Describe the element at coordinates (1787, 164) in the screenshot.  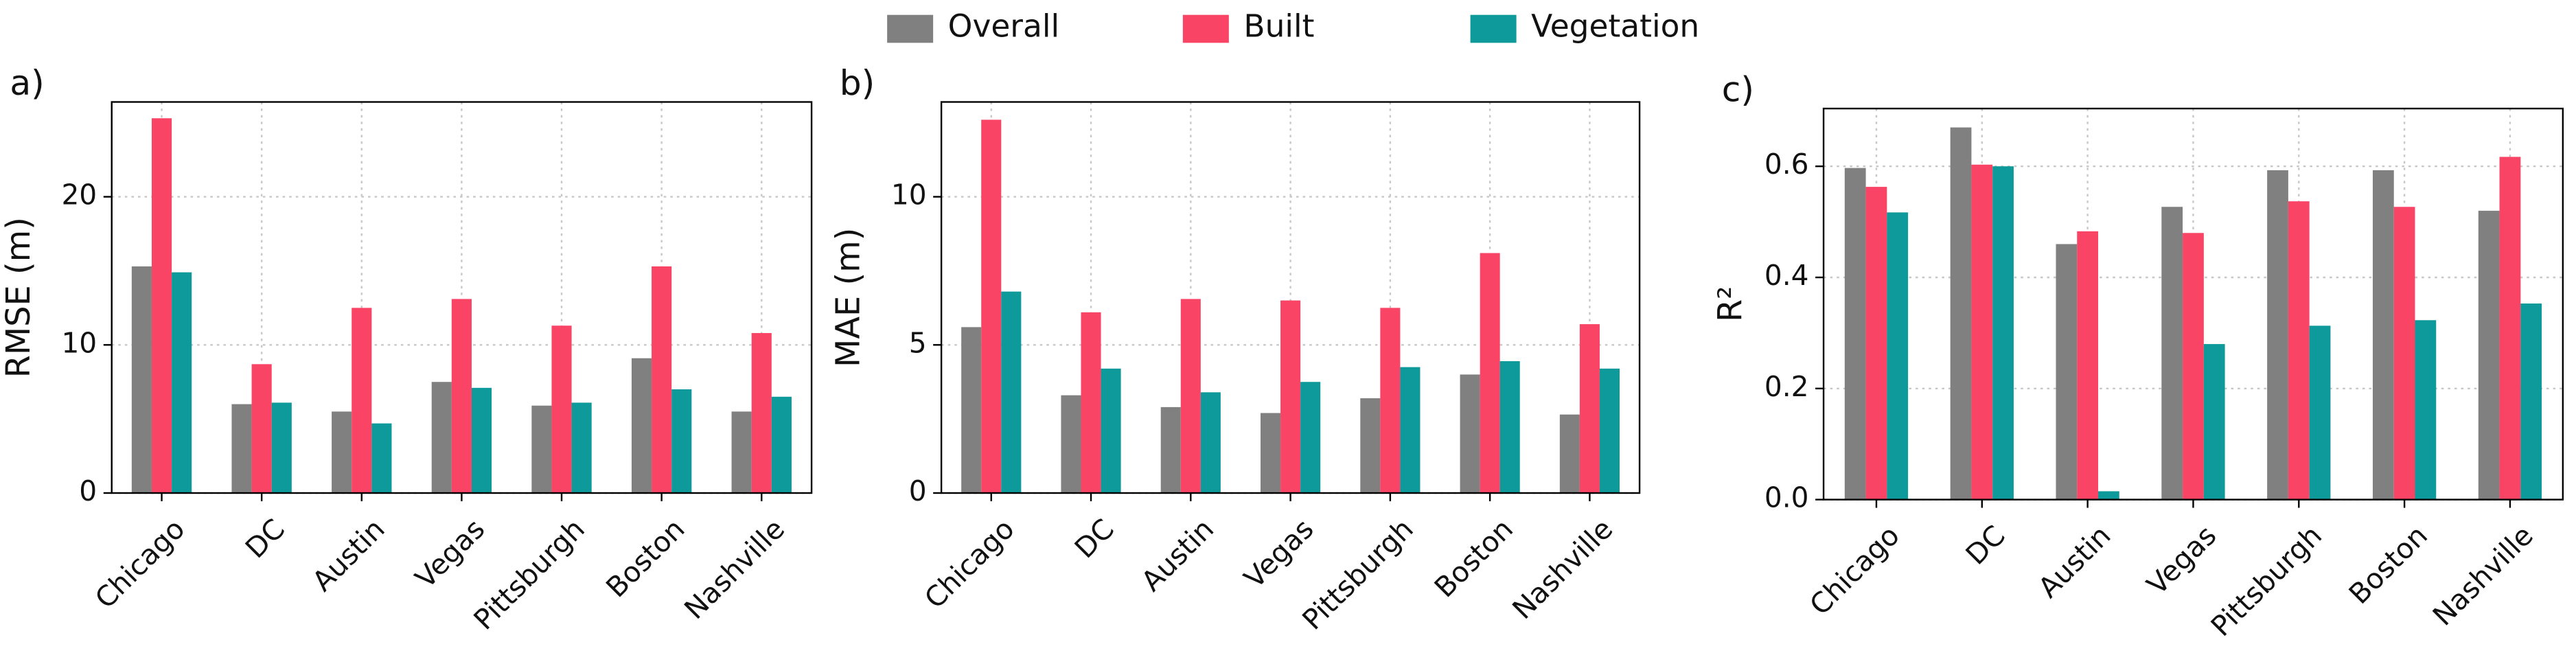
I see `y-tick-label: 0.6` at that location.